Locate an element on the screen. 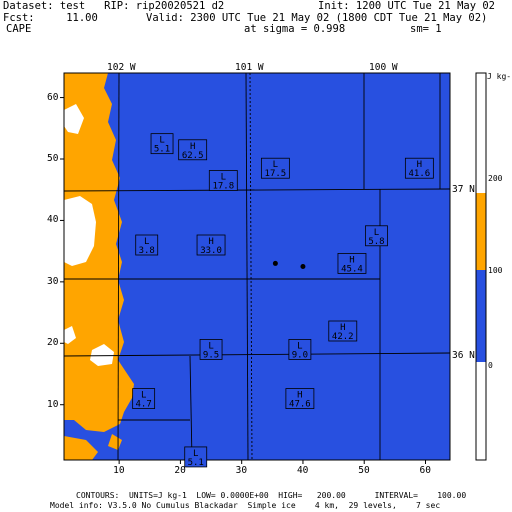 The image size is (512, 512). x-tick-label: 30 is located at coordinates (241, 470).